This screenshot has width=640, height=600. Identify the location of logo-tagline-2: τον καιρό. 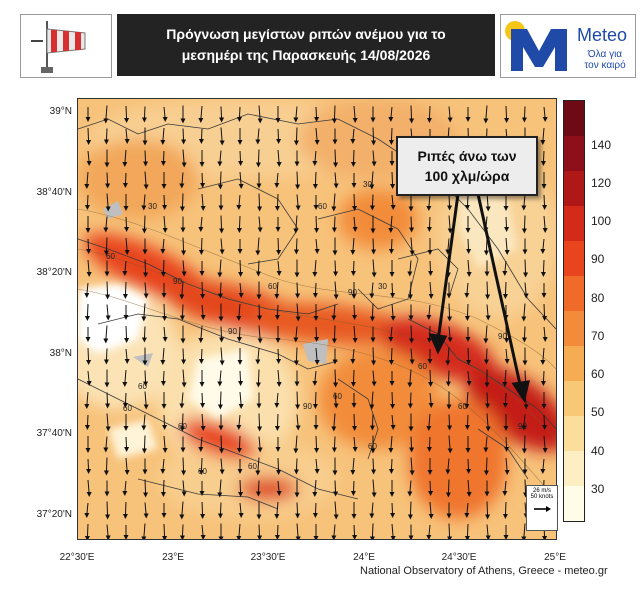
(605, 65).